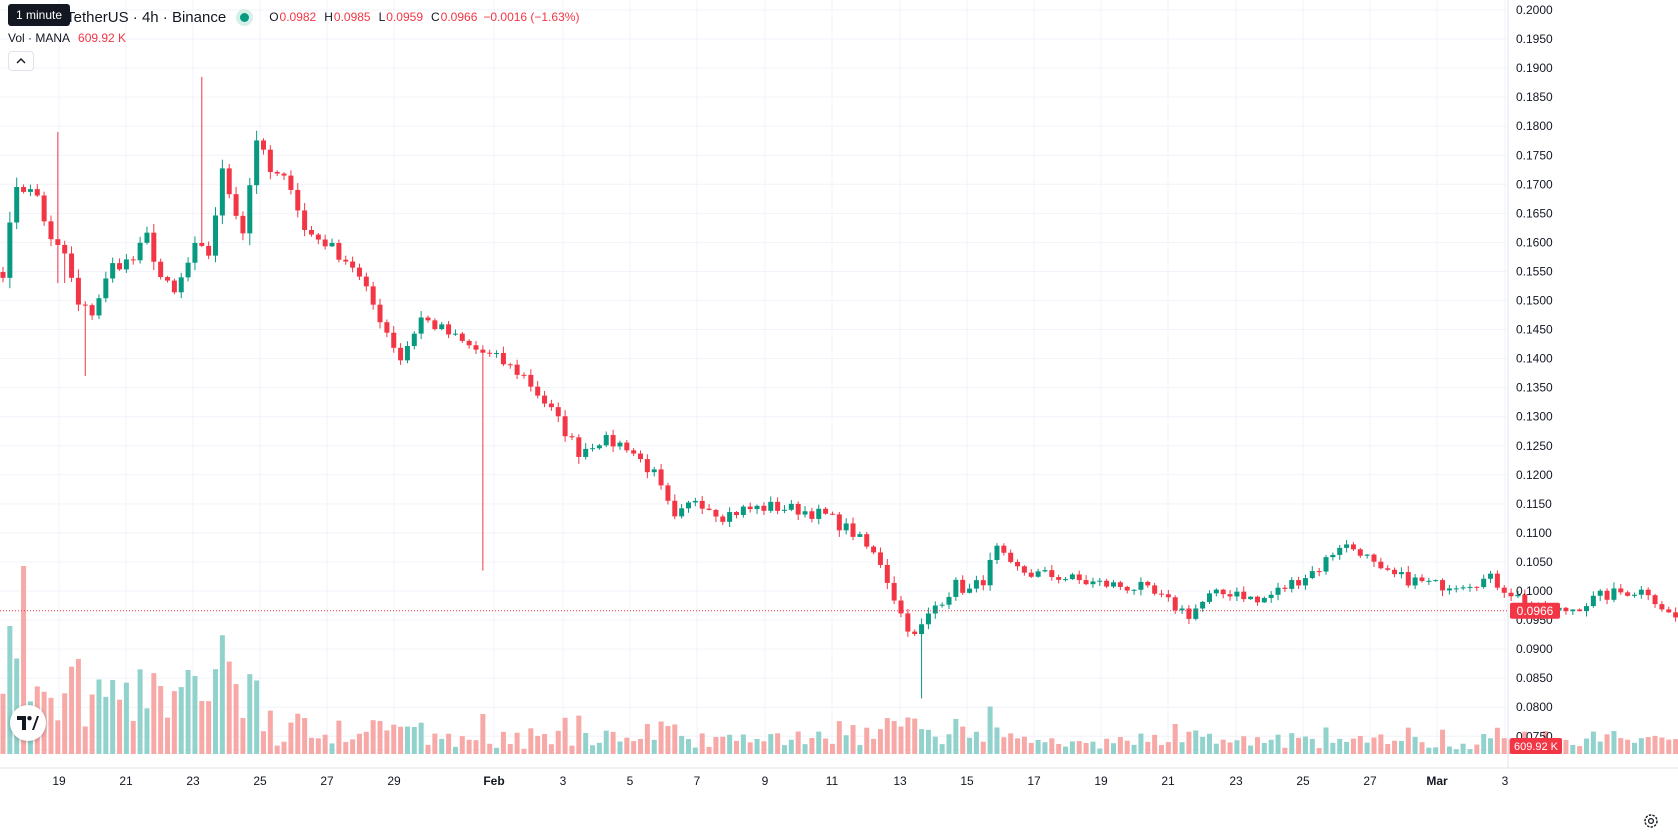 The height and width of the screenshot is (835, 1678). I want to click on price-tick-label: 0.1350, so click(1534, 388).